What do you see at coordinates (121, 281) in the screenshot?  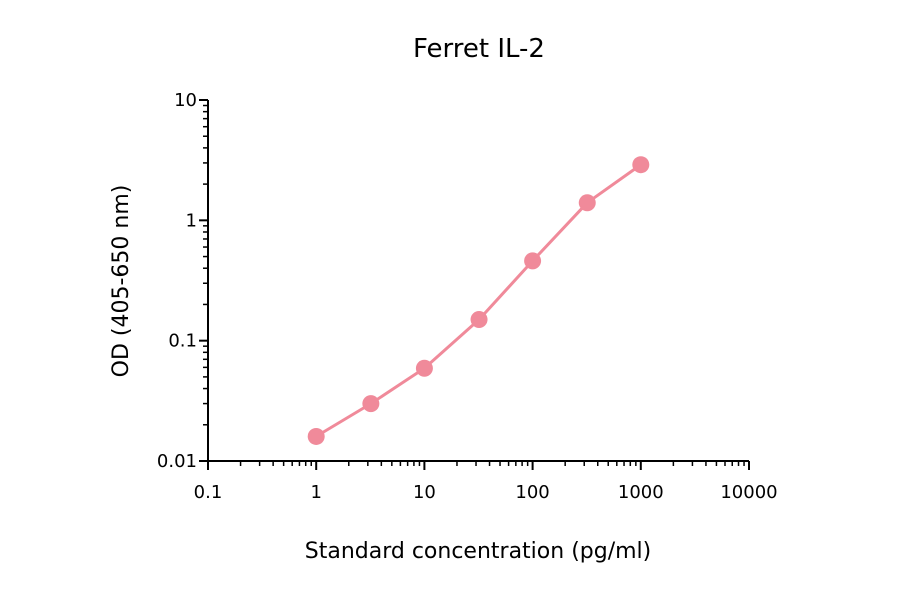 I see `y-axis-label: OD (405-650 nm)` at bounding box center [121, 281].